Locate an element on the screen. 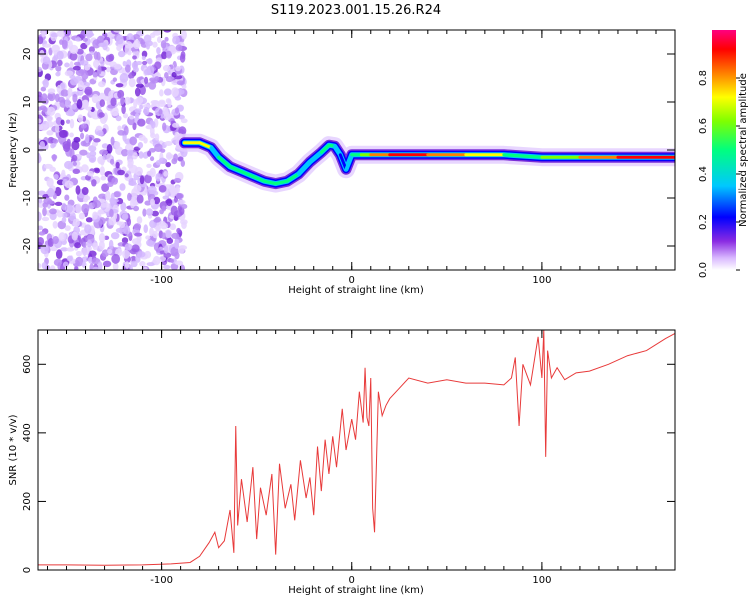 This screenshot has width=750, height=604. colorbar-tick-label: 0.2 is located at coordinates (703, 222).